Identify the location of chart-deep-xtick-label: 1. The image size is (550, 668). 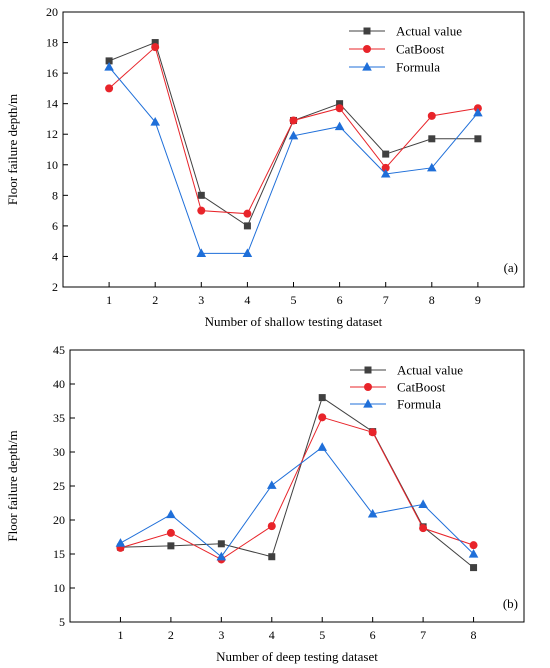
(120, 635).